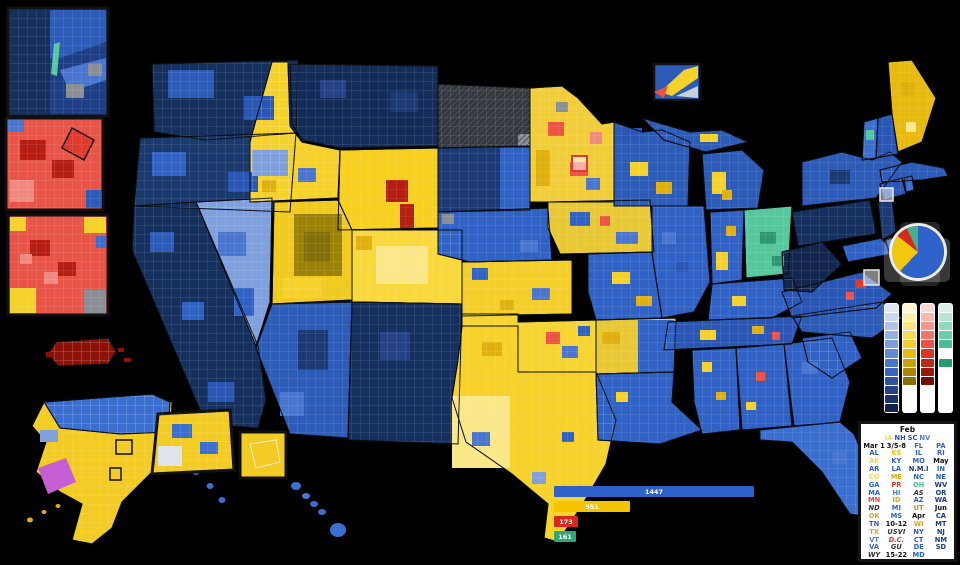  Describe the element at coordinates (918, 453) in the screenshot. I see `calendar-state: IL` at that location.